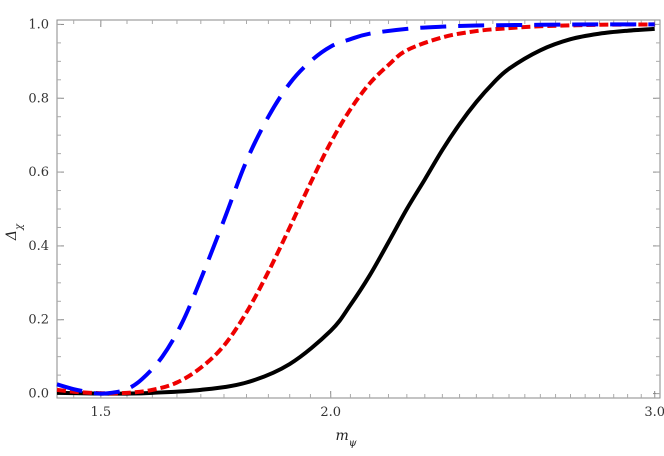  I want to click on y-axis-label: Δχ, so click(14, 232).